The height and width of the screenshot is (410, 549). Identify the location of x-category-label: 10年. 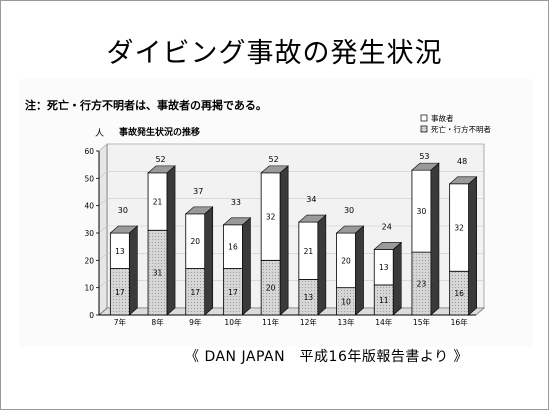
(233, 322).